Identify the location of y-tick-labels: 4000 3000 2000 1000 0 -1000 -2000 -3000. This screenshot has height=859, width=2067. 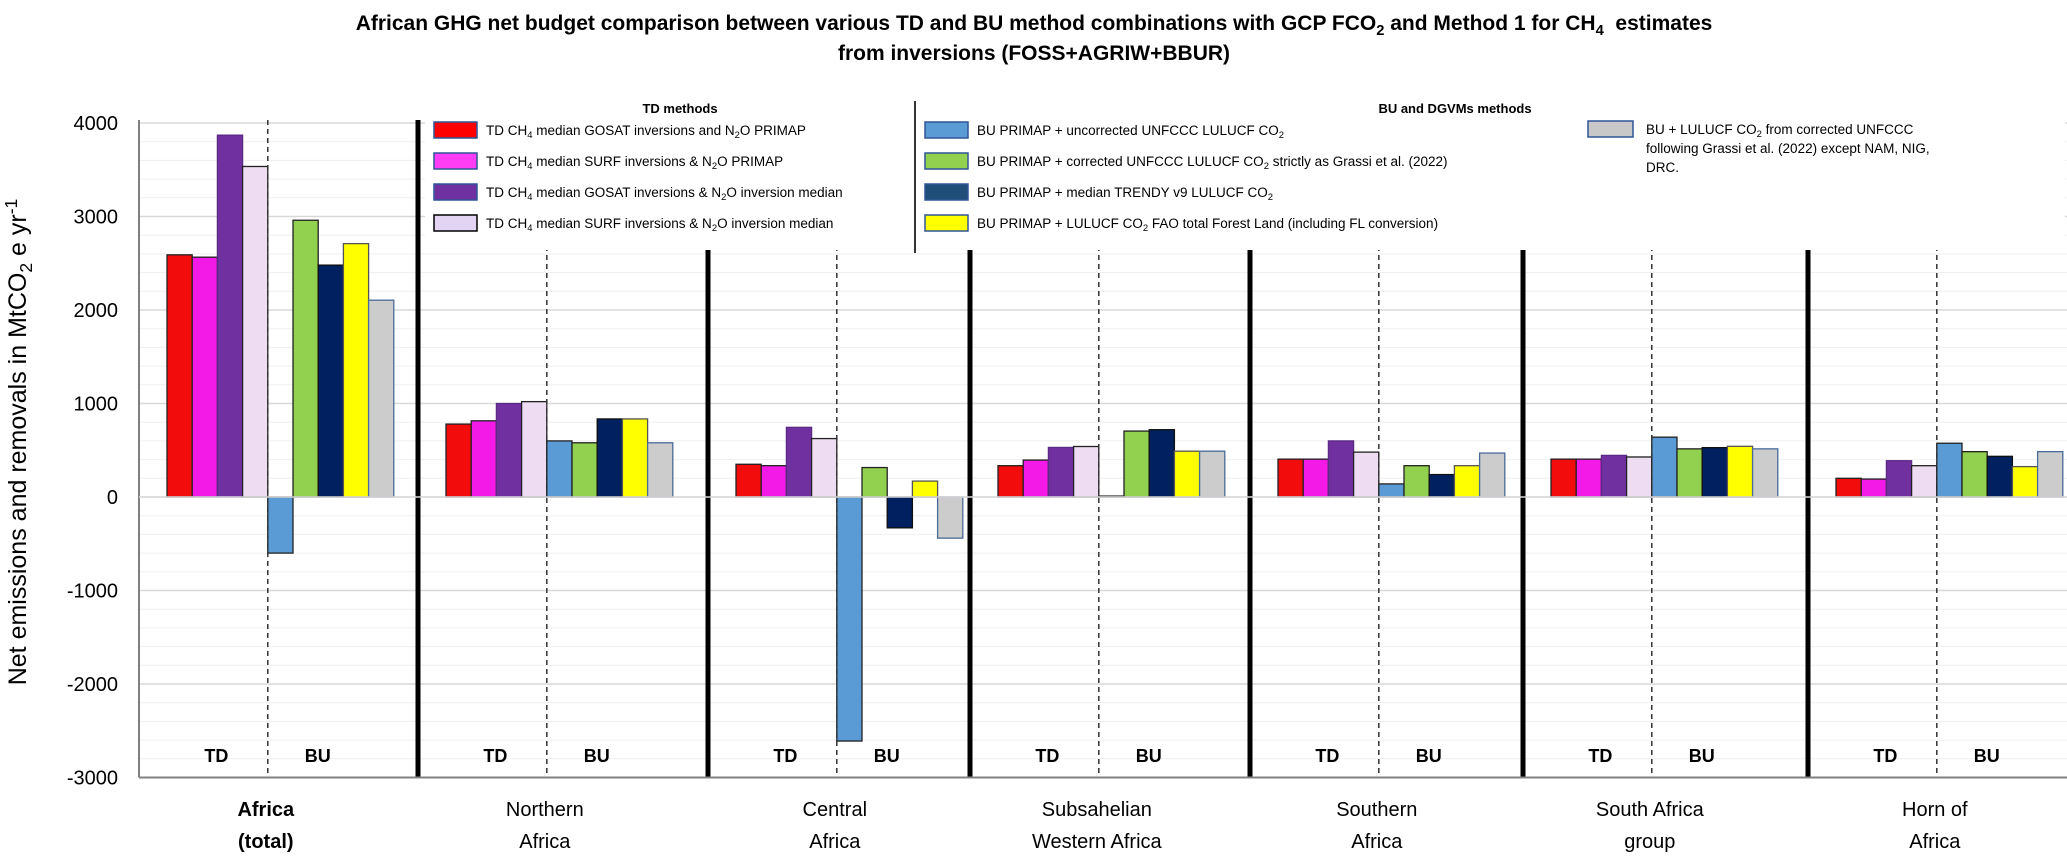
(92, 451).